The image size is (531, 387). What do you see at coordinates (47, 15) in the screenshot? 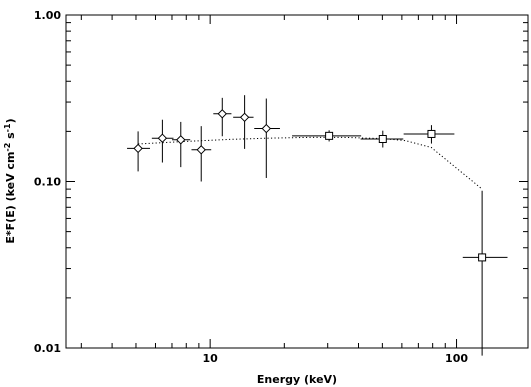
I see `y-tick-label: 1.00` at bounding box center [47, 15].